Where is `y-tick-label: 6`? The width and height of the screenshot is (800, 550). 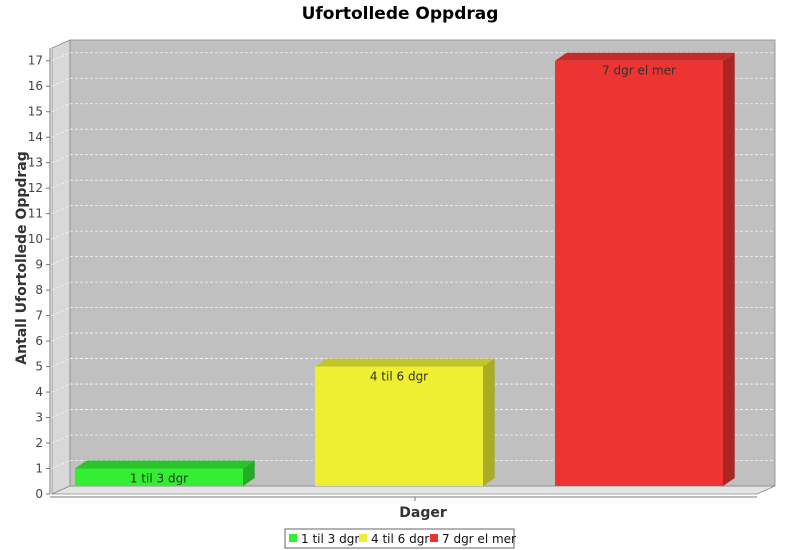 y-tick-label: 6 is located at coordinates (39, 341).